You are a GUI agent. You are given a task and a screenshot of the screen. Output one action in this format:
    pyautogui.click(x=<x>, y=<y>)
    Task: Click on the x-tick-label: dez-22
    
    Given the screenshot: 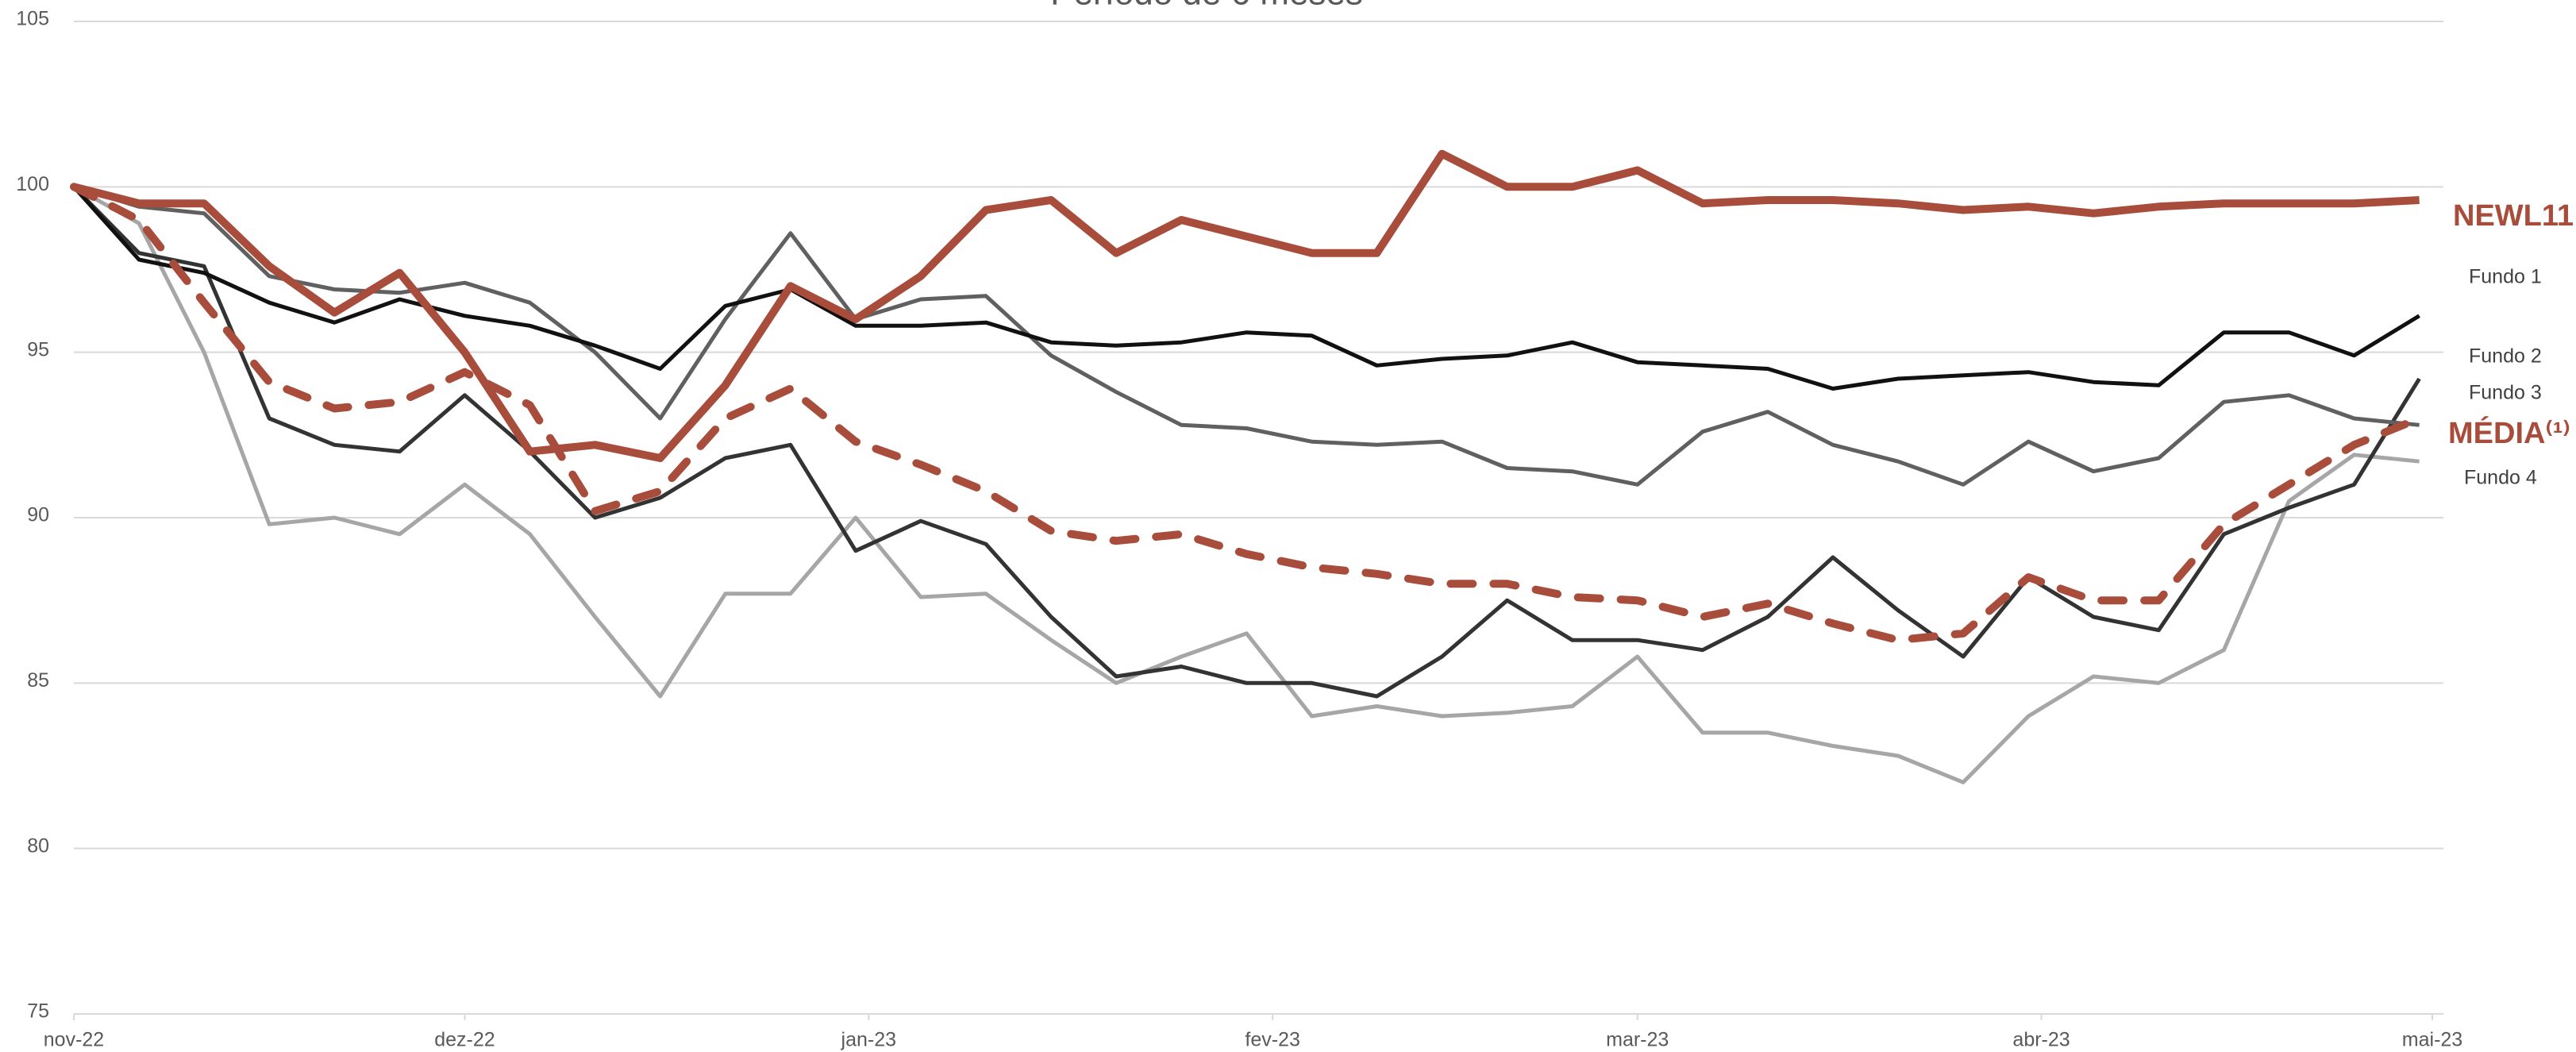 What is the action you would take?
    pyautogui.click(x=464, y=1040)
    